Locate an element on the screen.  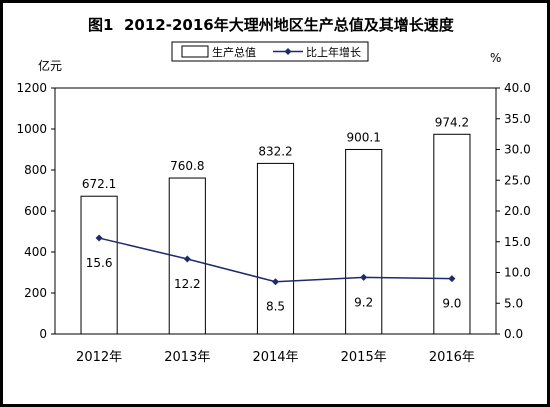
legend-label-growth: 比上年增长 is located at coordinates (333, 52).